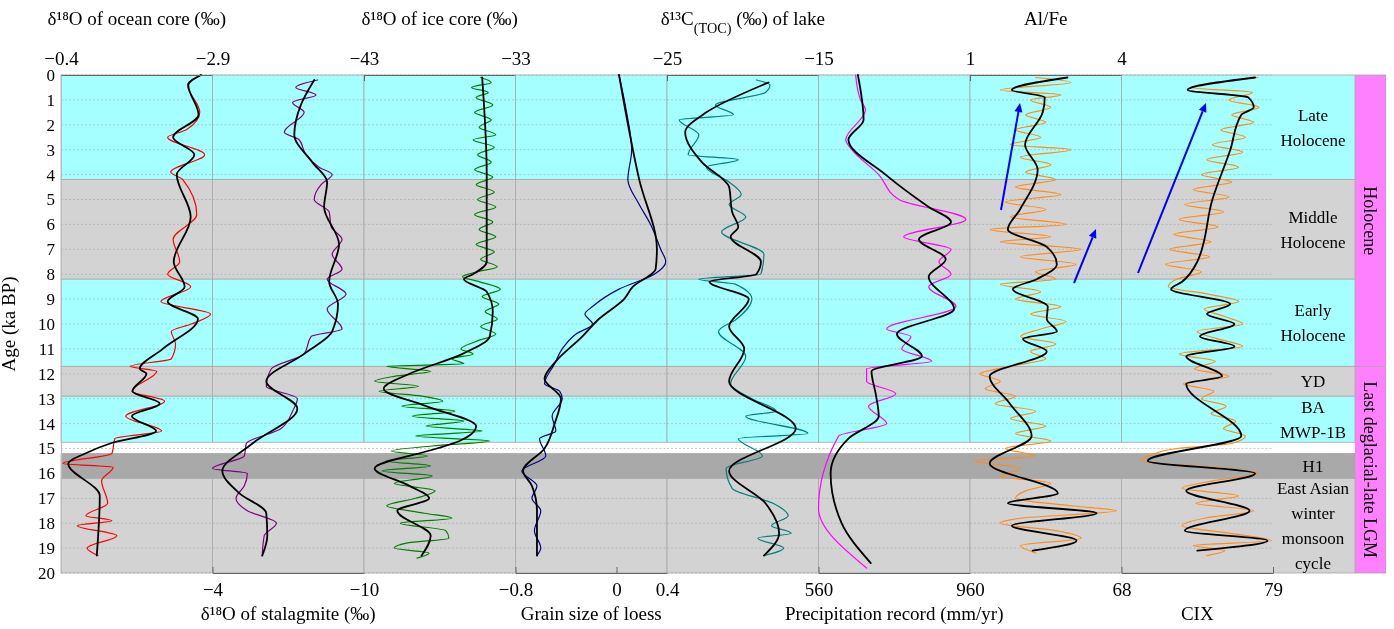 This screenshot has width=1394, height=629. What do you see at coordinates (1273, 590) in the screenshot?
I see `x-tick-label: 79` at bounding box center [1273, 590].